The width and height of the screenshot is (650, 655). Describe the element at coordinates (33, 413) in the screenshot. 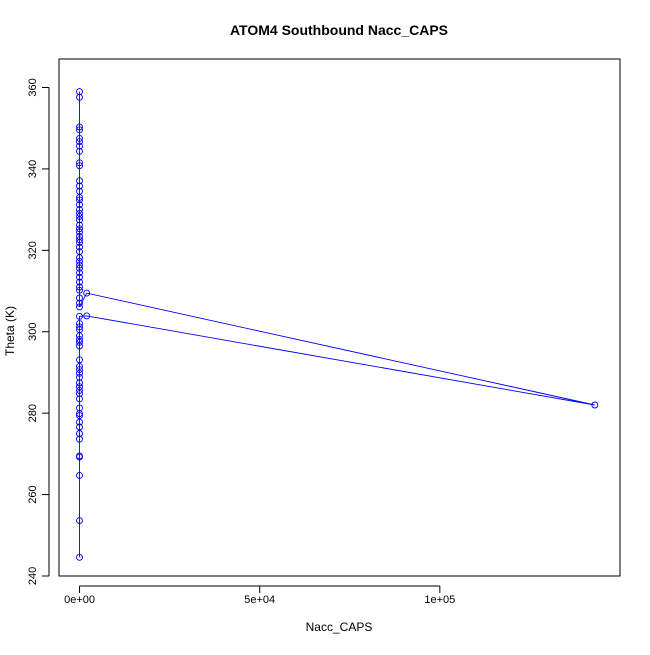

I see `y-tick-label: 280` at that location.